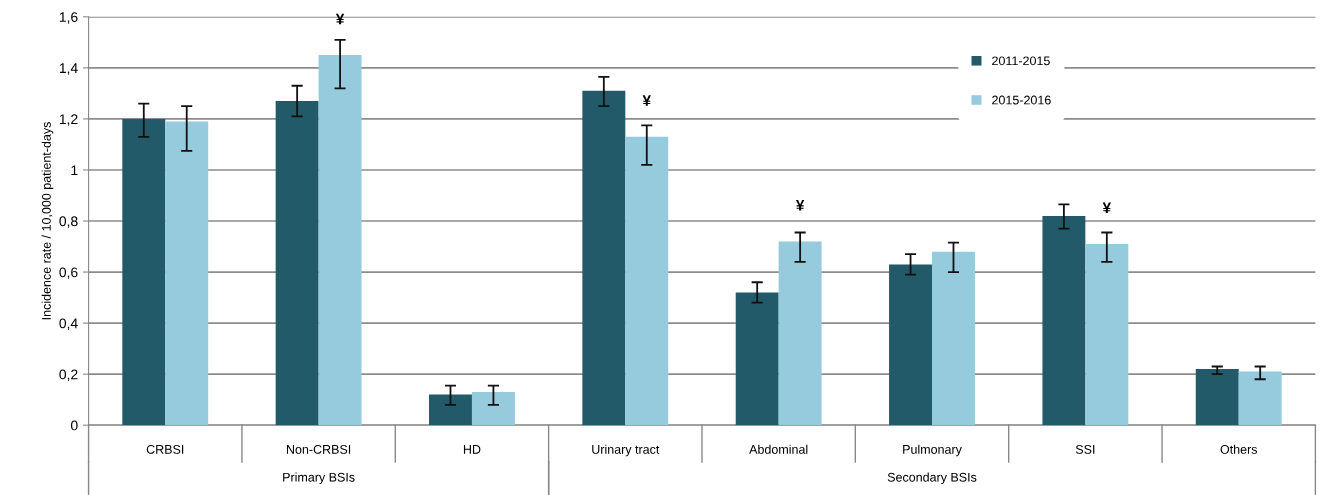  What do you see at coordinates (165, 449) in the screenshot?
I see `x-tick-label: CRBSI` at bounding box center [165, 449].